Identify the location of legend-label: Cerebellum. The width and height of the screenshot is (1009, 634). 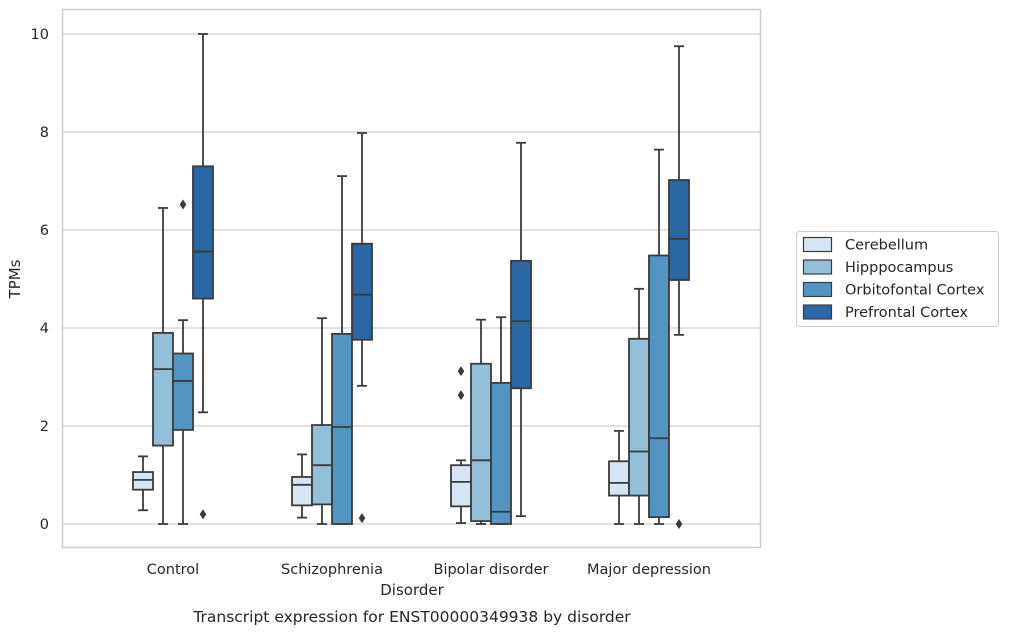
(886, 246).